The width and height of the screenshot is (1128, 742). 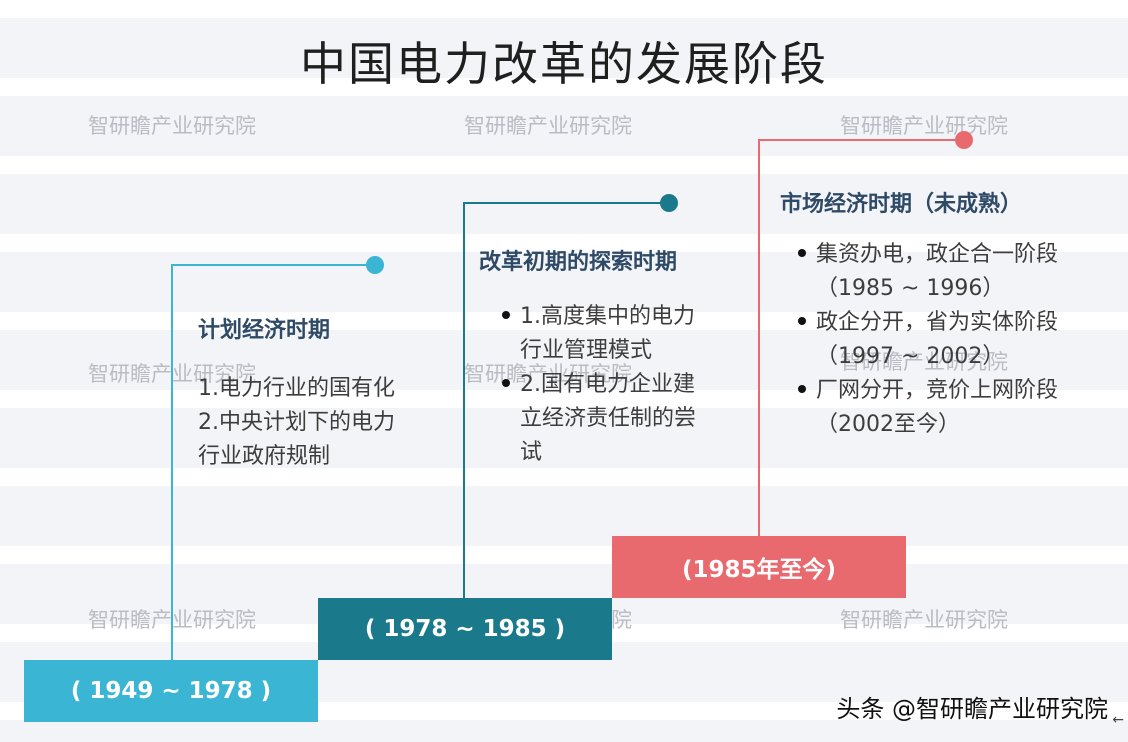 What do you see at coordinates (296, 388) in the screenshot?
I see `stage1-item: 1.电力行业的国有化` at bounding box center [296, 388].